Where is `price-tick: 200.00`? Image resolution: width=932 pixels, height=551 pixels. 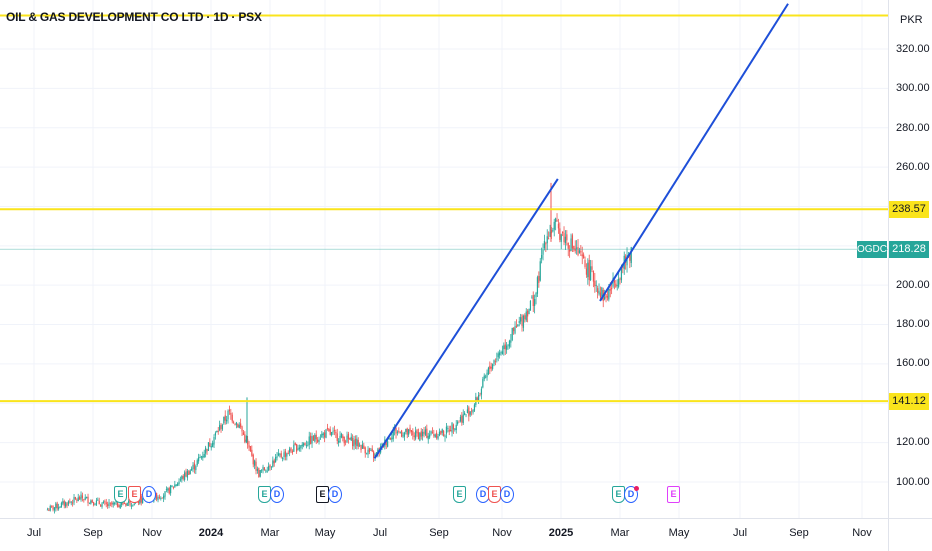 price-tick: 200.00 is located at coordinates (913, 285).